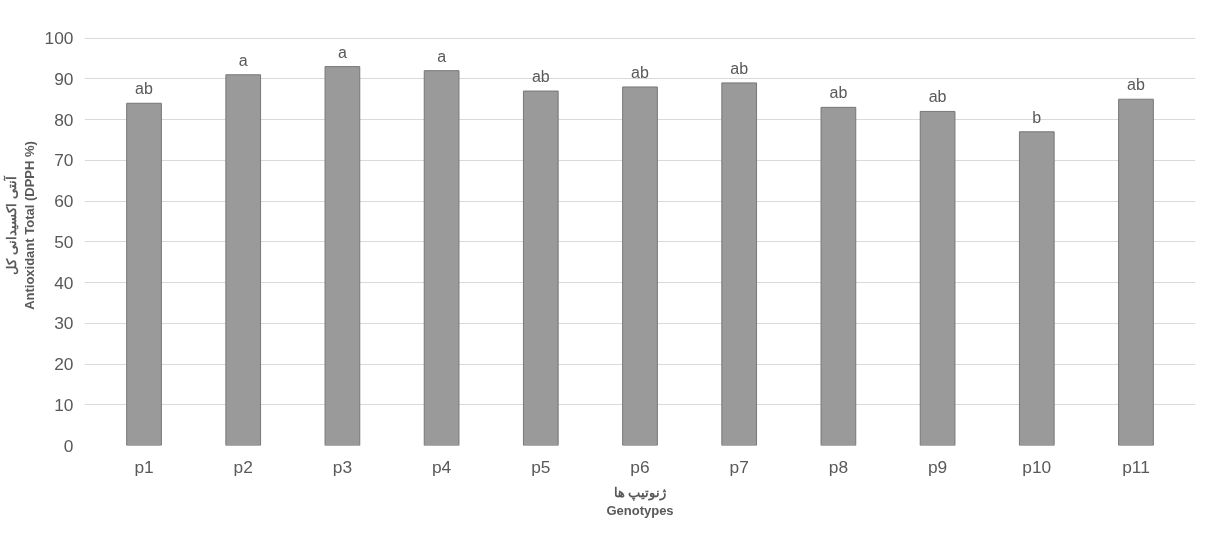 The image size is (1223, 540). I want to click on y-tick-label: 10, so click(64, 404).